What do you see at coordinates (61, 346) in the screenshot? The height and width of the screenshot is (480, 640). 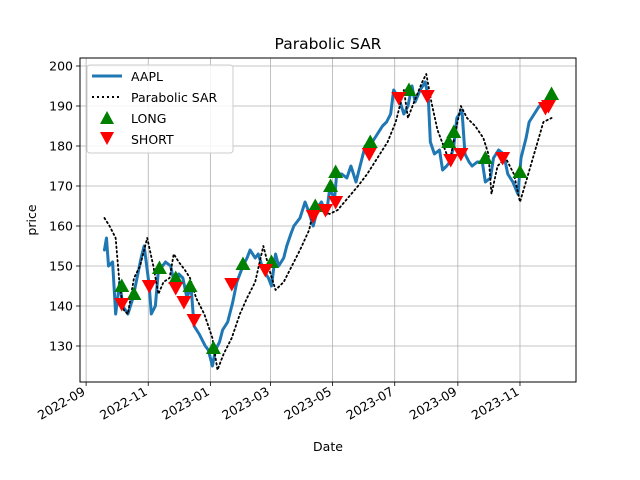 I see `y-tick-label: 130` at bounding box center [61, 346].